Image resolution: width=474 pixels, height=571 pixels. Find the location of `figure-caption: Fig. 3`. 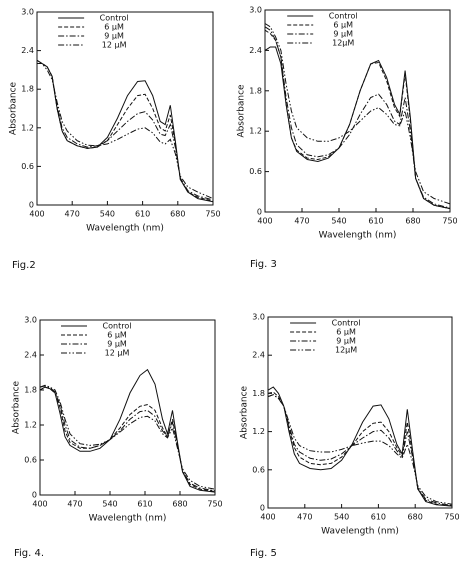

figure-caption: Fig. 3 is located at coordinates (263, 264).